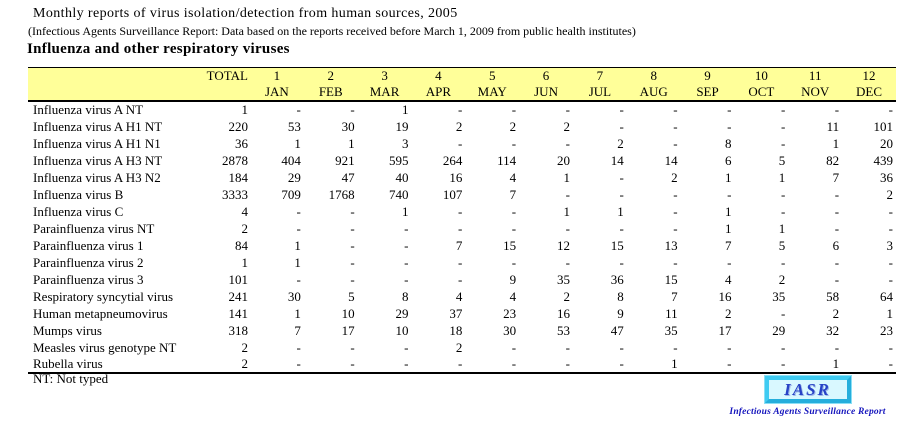  Describe the element at coordinates (671, 313) in the screenshot. I see `month-value: 11` at that location.